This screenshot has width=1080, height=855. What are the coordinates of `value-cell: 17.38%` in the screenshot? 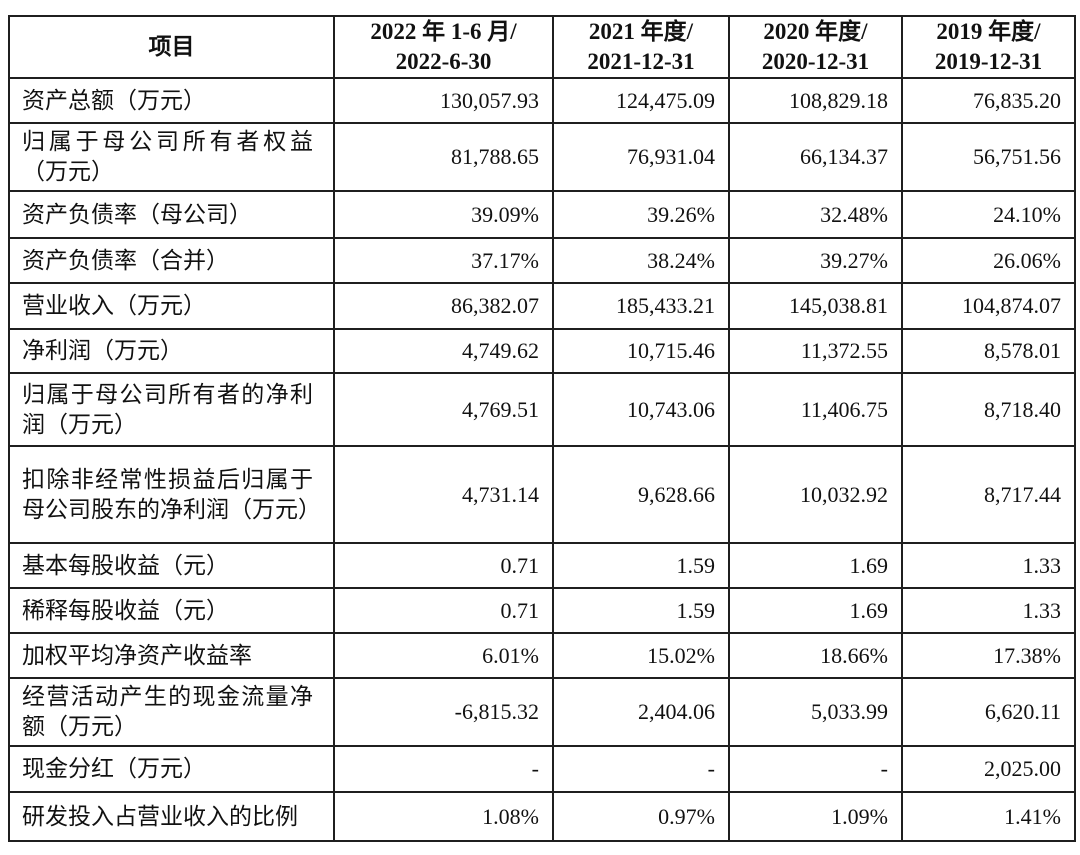 It's located at (988, 655).